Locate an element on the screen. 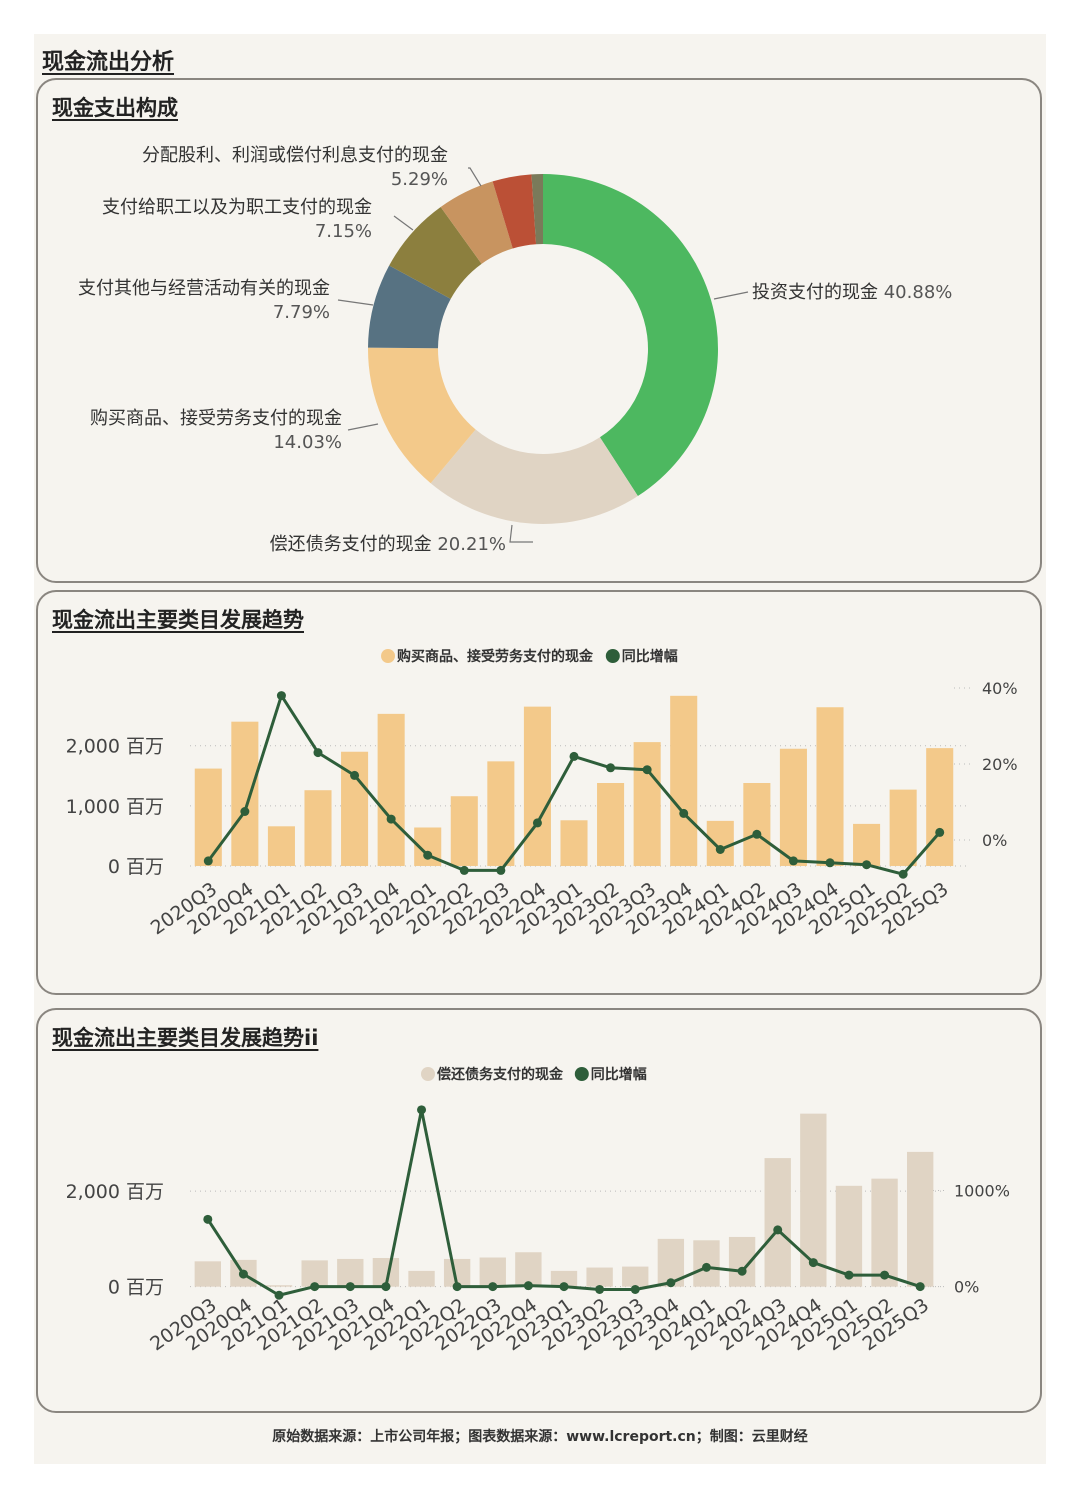  legend-label-bar: 购买商品、接受劳务支付的现金 is located at coordinates (495, 656).